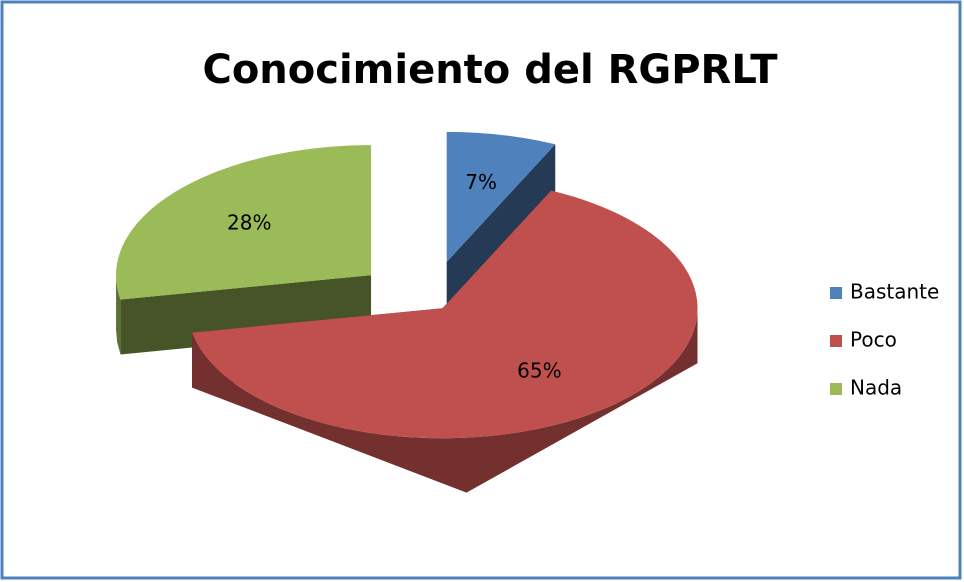 The image size is (964, 582). I want to click on data-label: 65%, so click(539, 370).